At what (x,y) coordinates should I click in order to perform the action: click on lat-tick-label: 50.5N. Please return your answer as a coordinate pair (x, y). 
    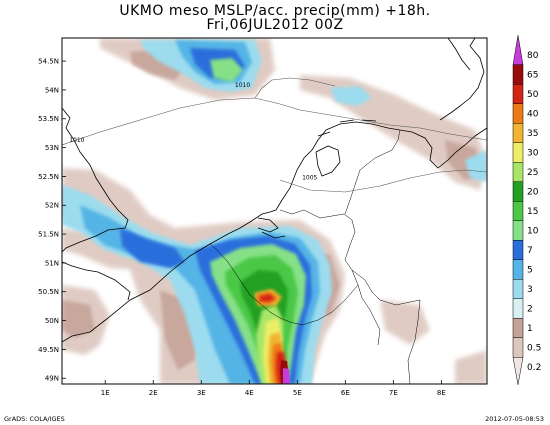
    Looking at the image, I should click on (48, 292).